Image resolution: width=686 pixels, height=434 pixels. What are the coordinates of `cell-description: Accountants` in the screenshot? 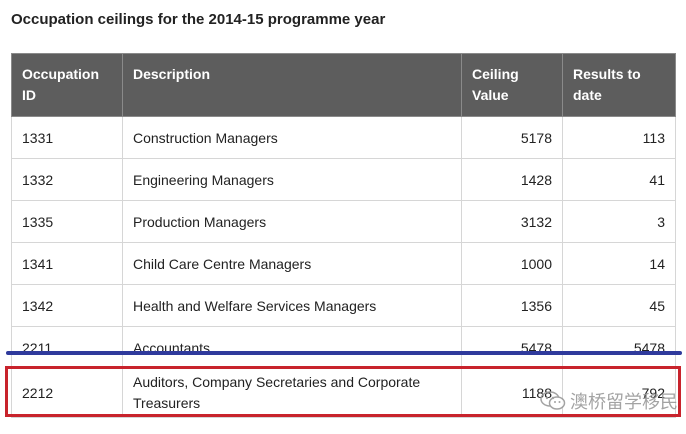 It's located at (292, 347).